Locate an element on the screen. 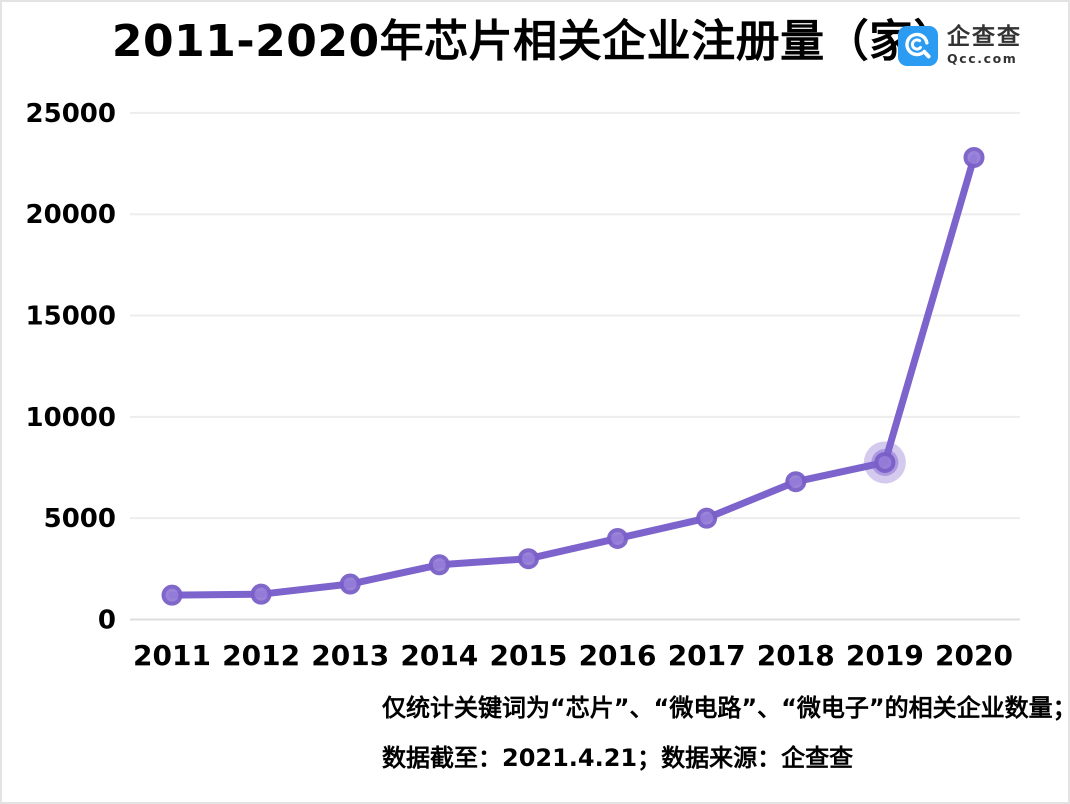 This screenshot has width=1070, height=804. qcc-logo: 企查查 Qcc.com is located at coordinates (960, 45).